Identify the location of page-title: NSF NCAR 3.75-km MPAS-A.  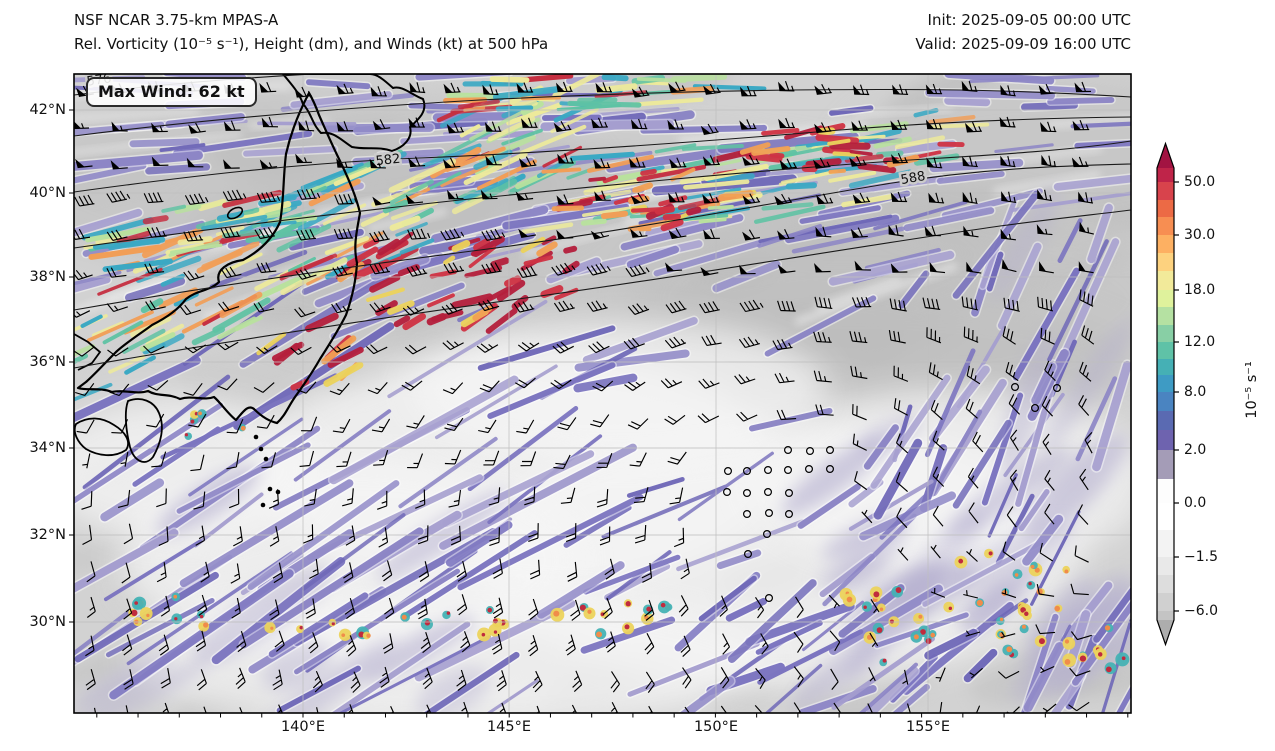
(176, 20).